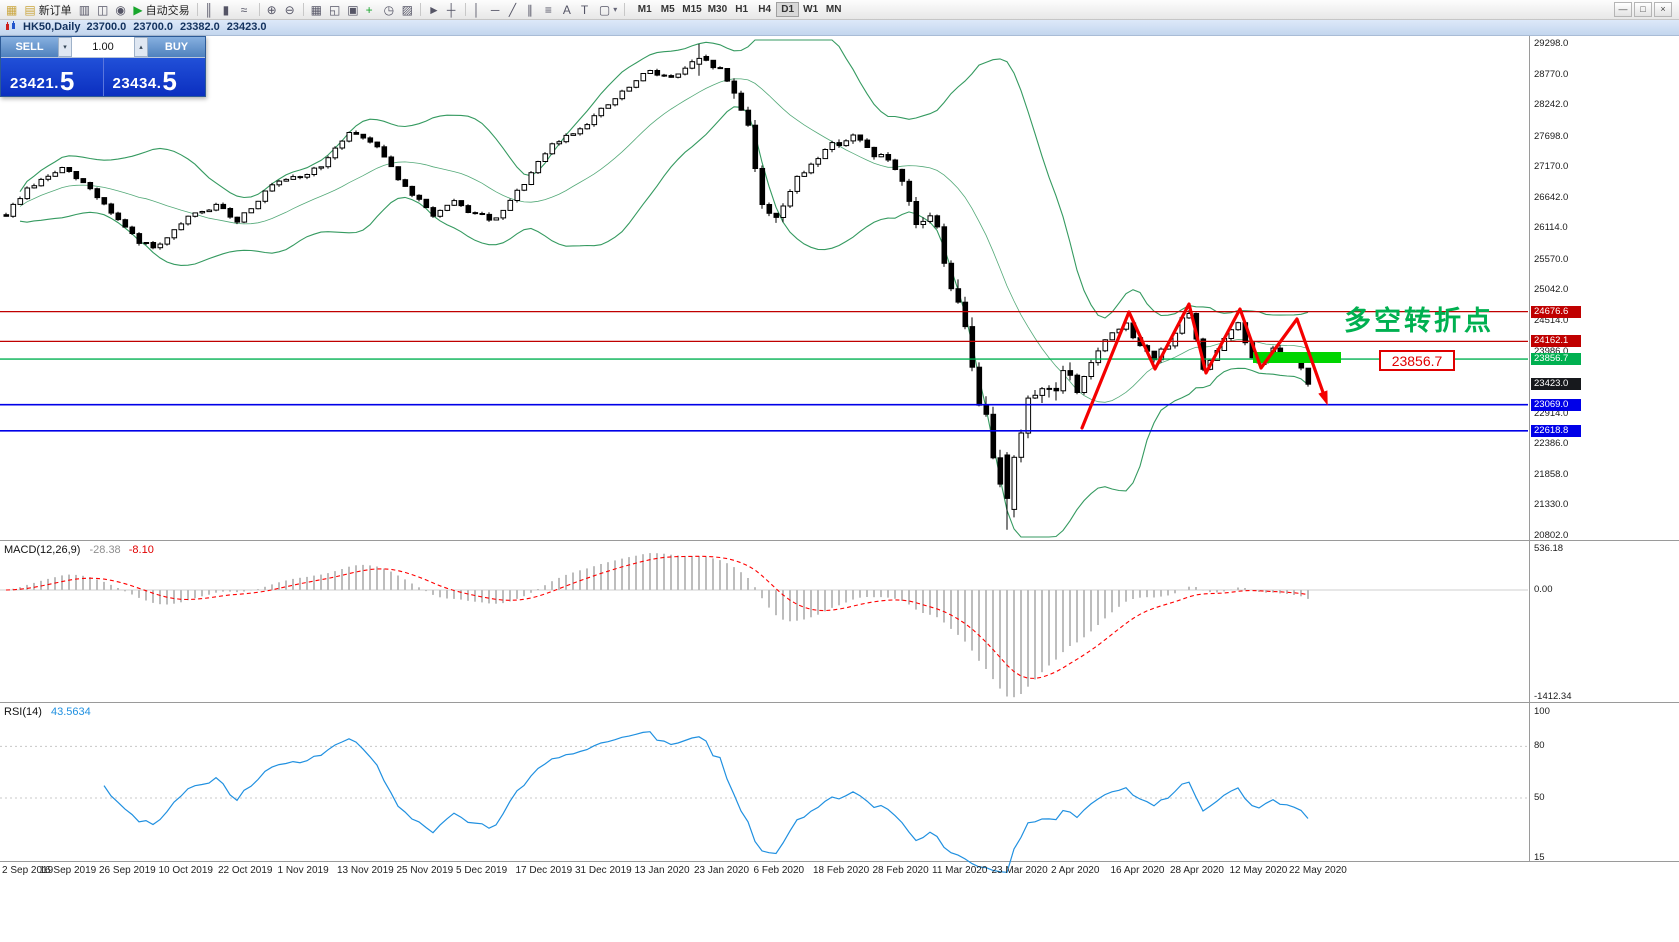  I want to click on channel-button: ∥, so click(532, 9).